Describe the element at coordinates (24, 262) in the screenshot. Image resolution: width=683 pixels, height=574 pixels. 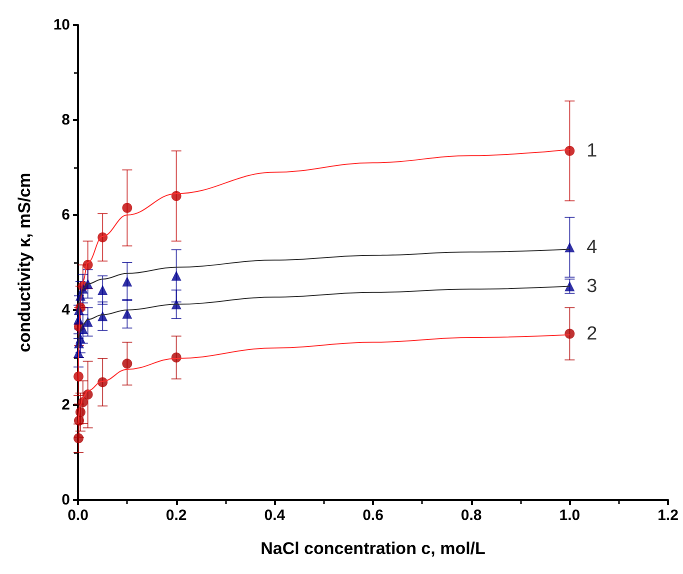
I see `y-axis-title: conductivity κ, mS/cm` at that location.